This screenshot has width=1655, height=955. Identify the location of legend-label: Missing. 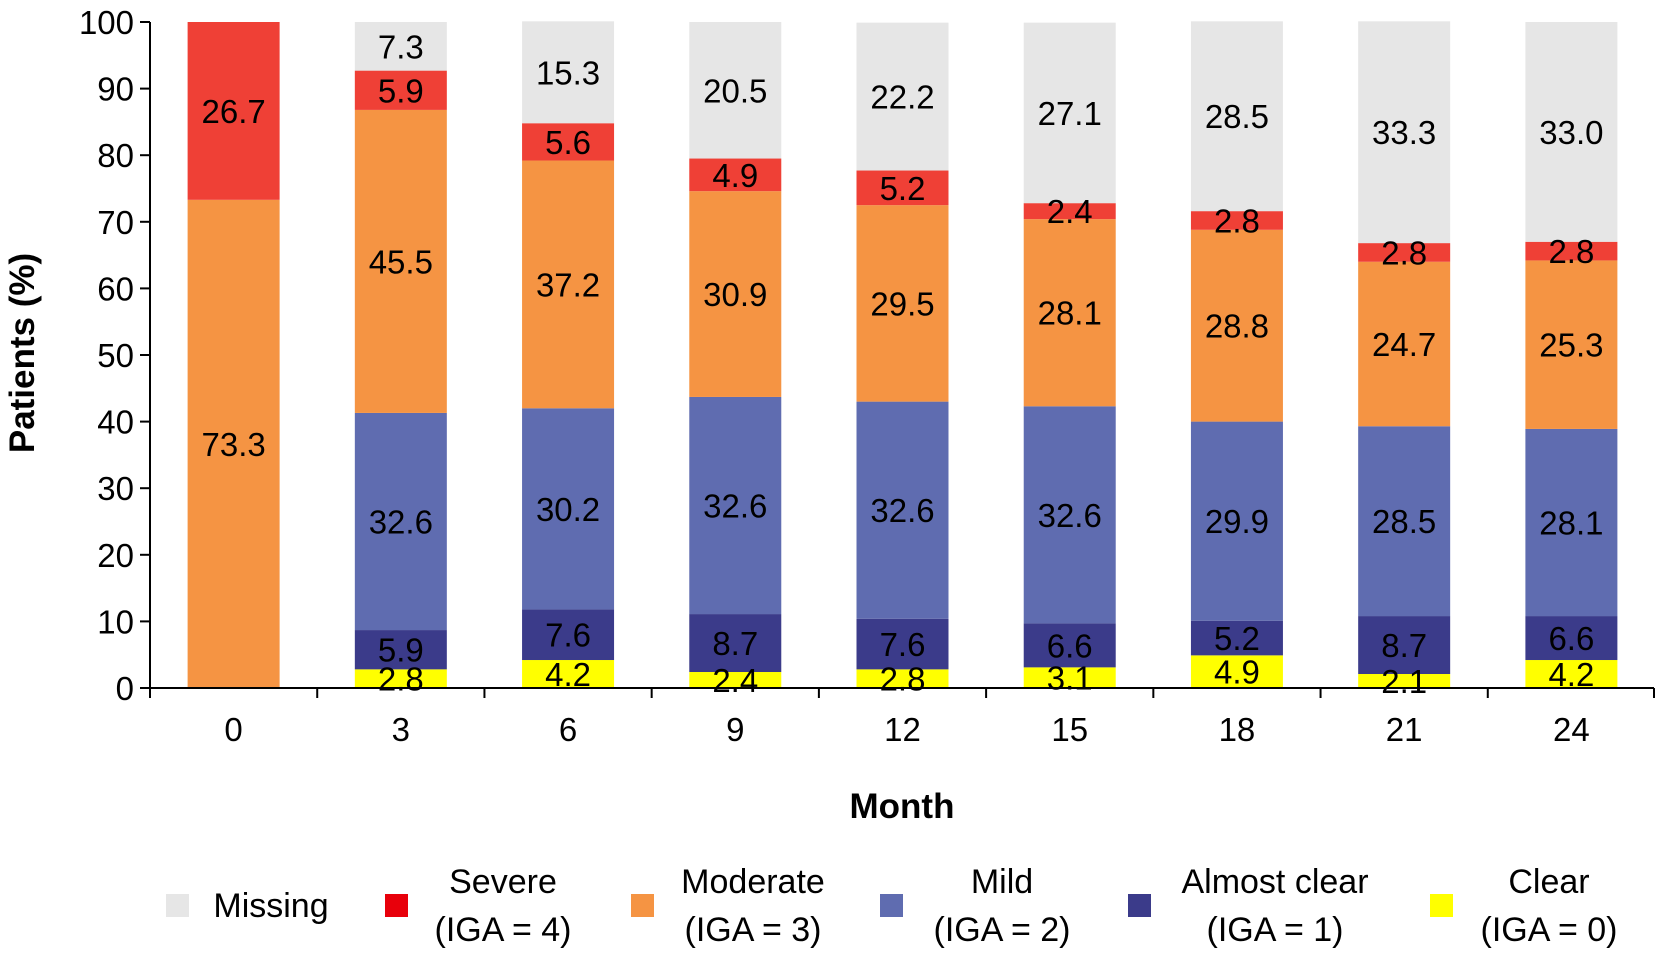
(270, 906).